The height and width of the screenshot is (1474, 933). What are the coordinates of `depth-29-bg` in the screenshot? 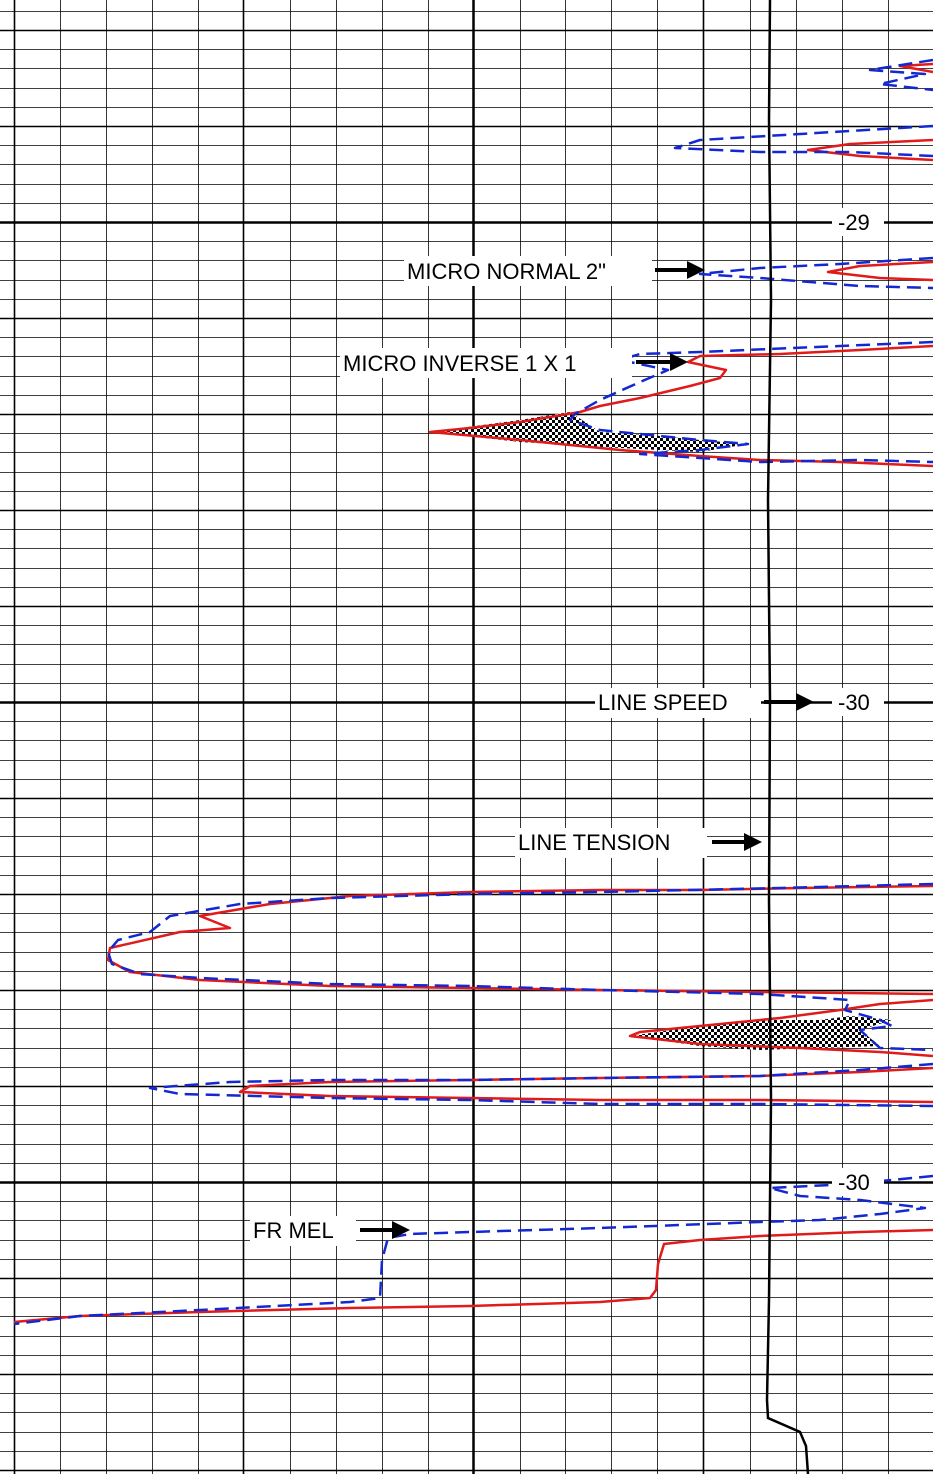 It's located at (858, 222).